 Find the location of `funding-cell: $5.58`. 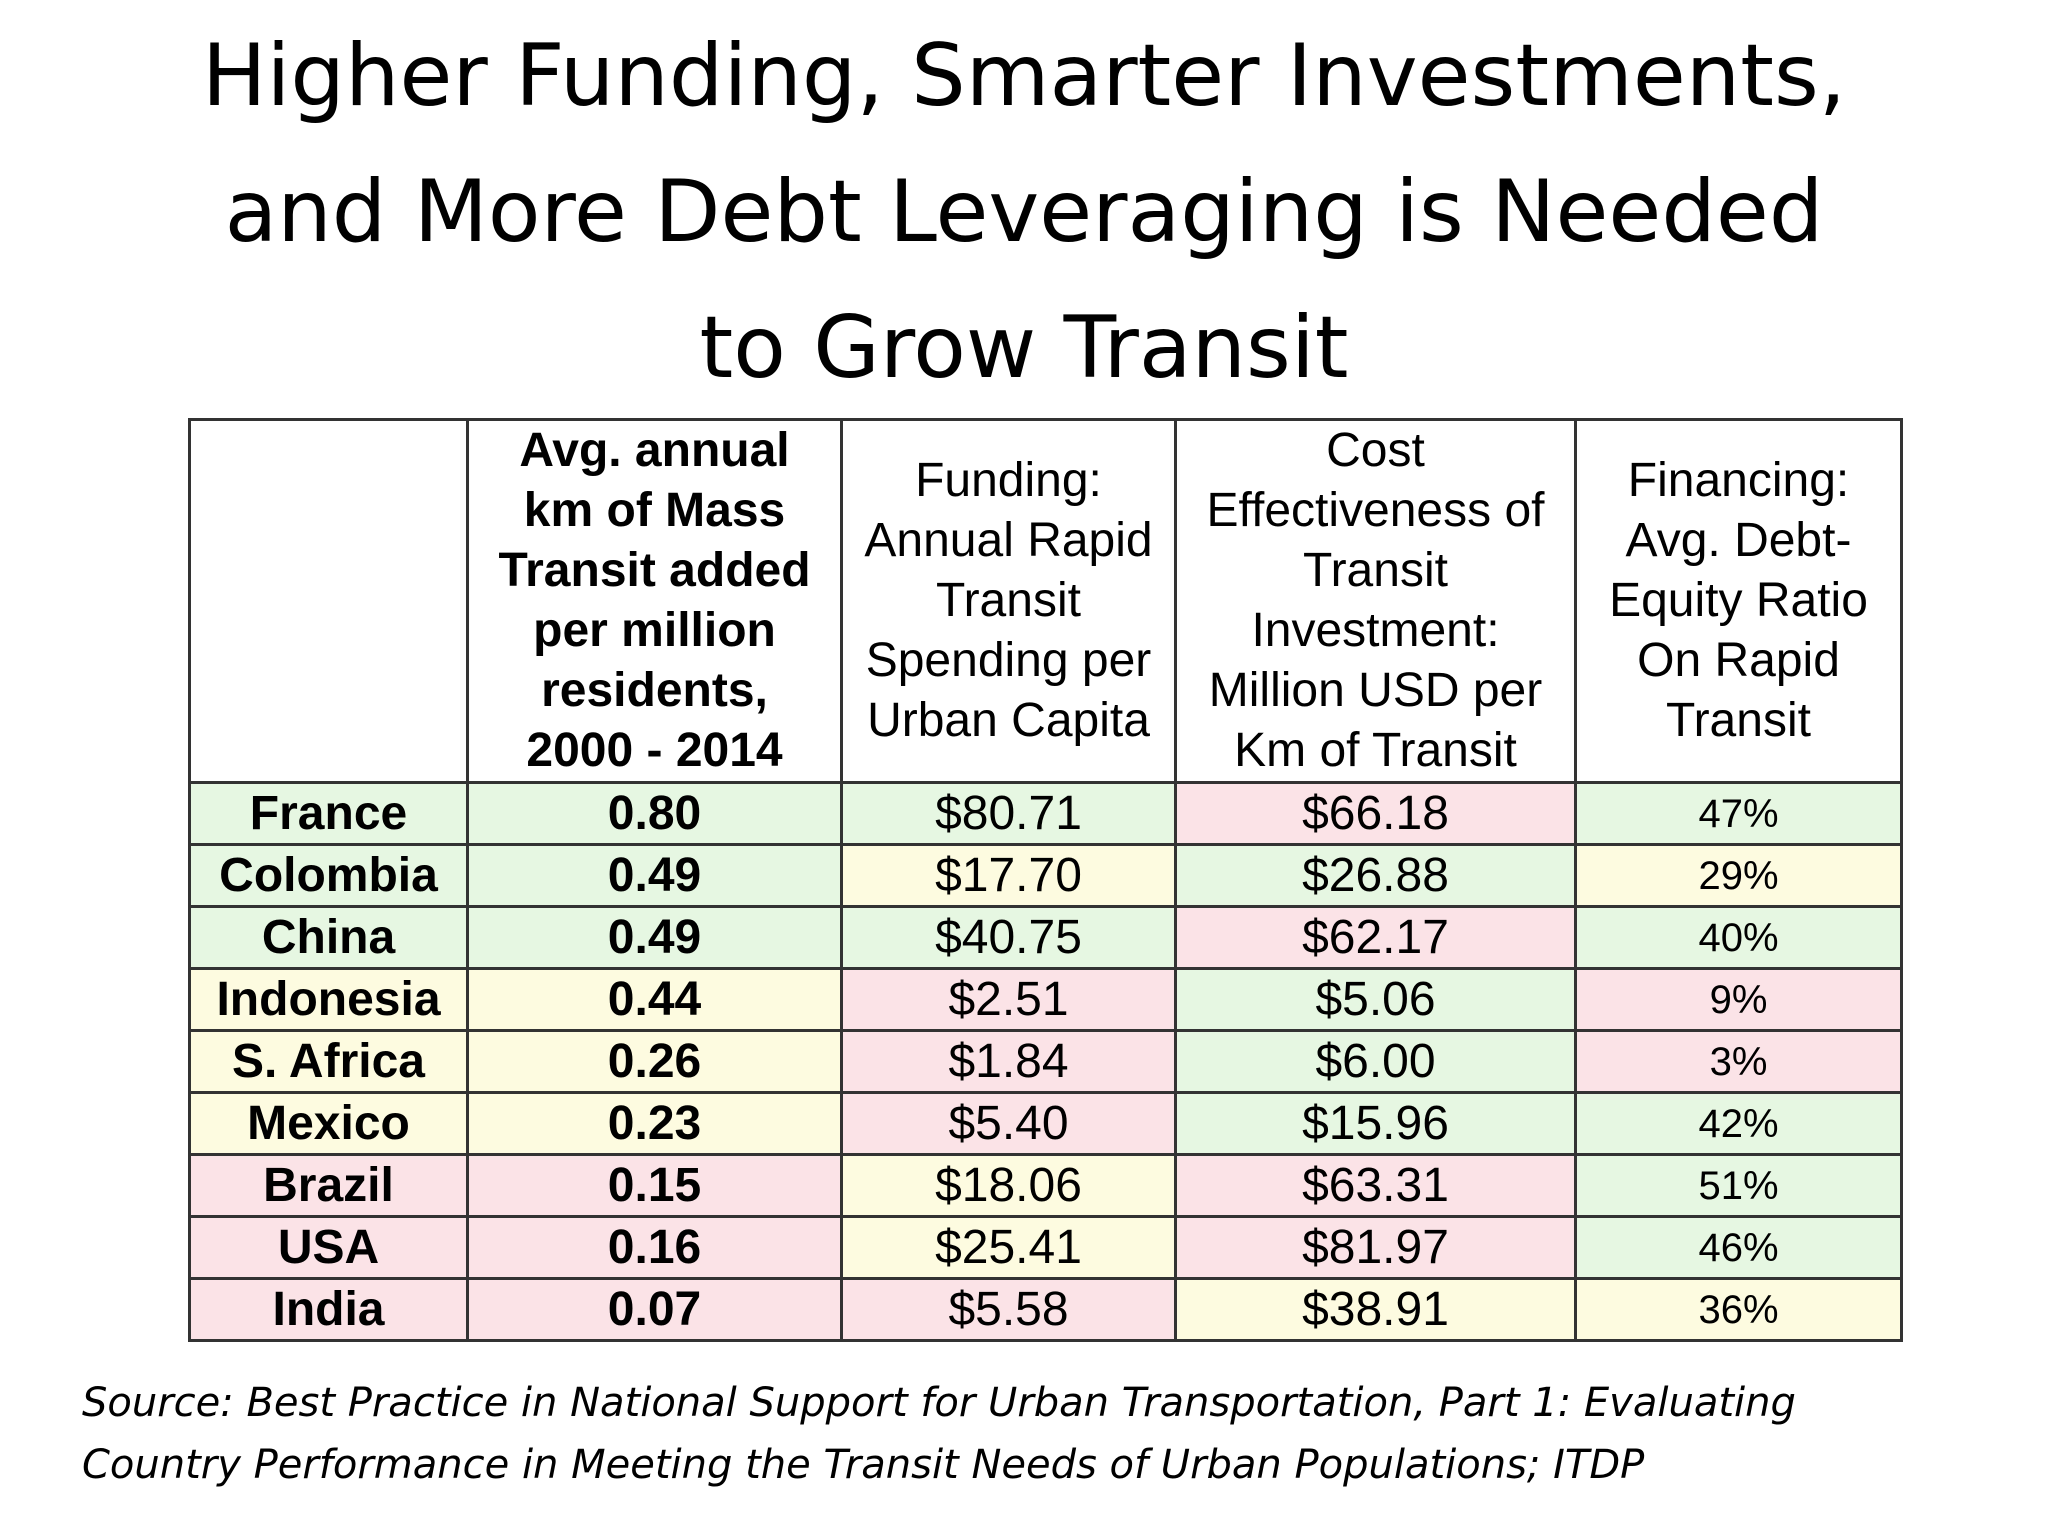

funding-cell: $5.58 is located at coordinates (1008, 1309).